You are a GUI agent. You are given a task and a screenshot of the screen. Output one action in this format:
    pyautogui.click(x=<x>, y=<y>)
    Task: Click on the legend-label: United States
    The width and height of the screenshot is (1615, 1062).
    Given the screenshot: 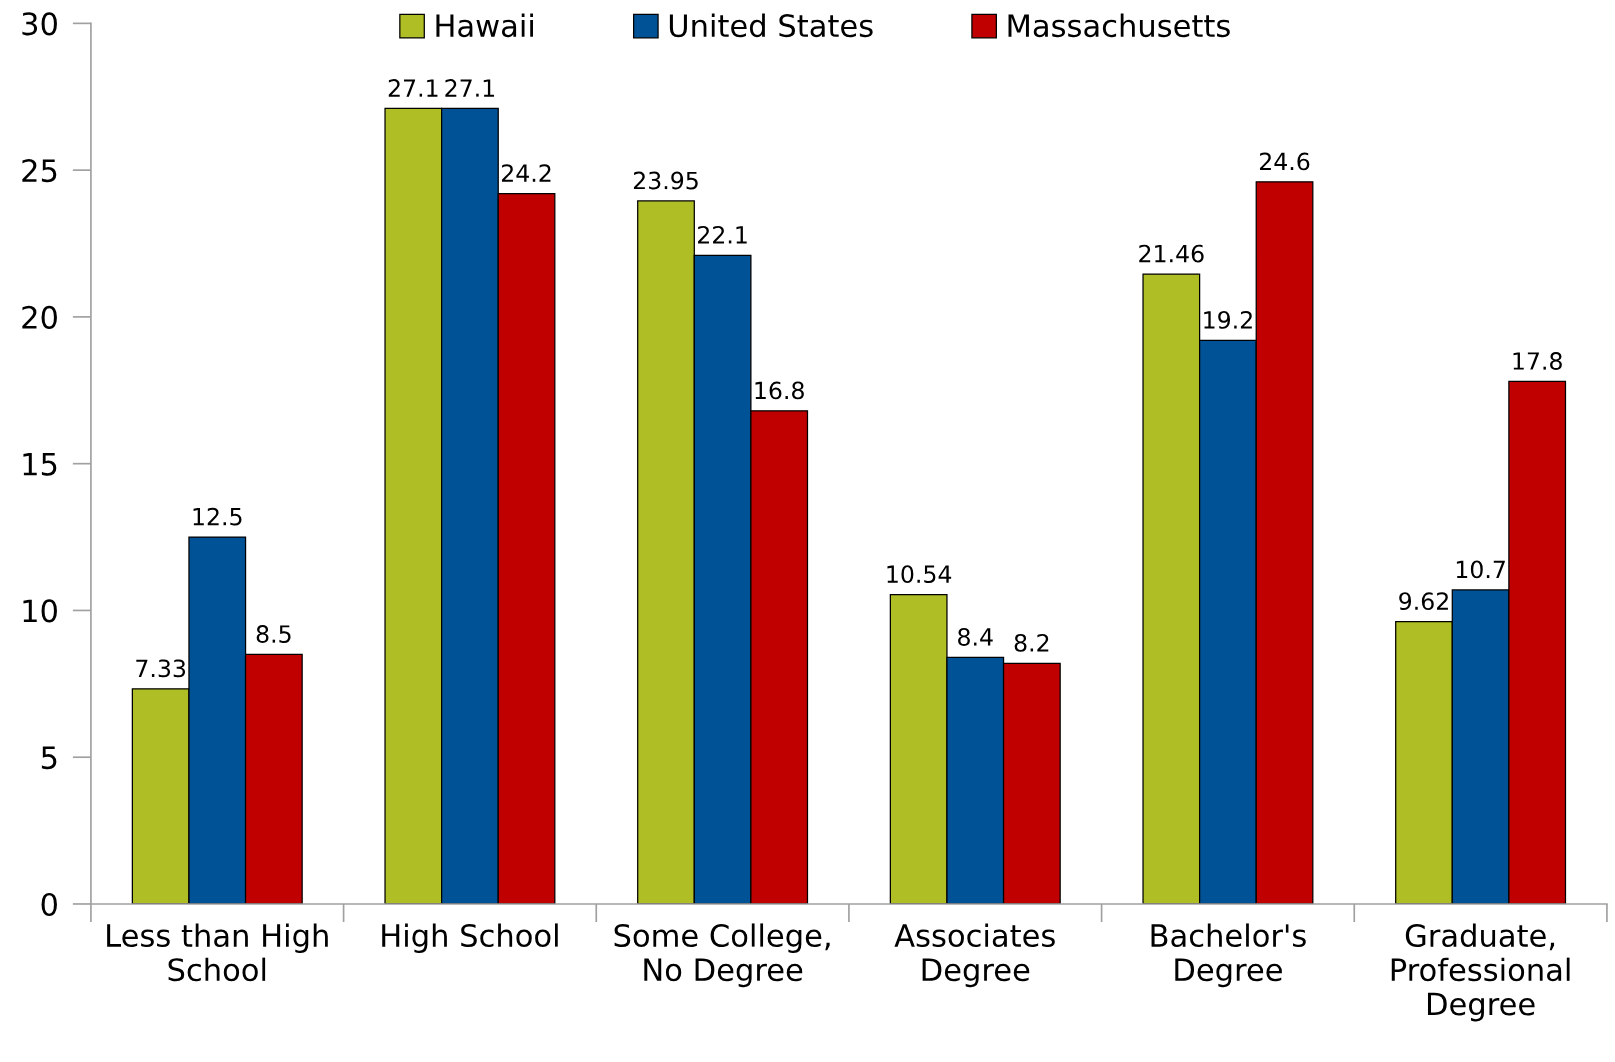 What is the action you would take?
    pyautogui.click(x=771, y=25)
    